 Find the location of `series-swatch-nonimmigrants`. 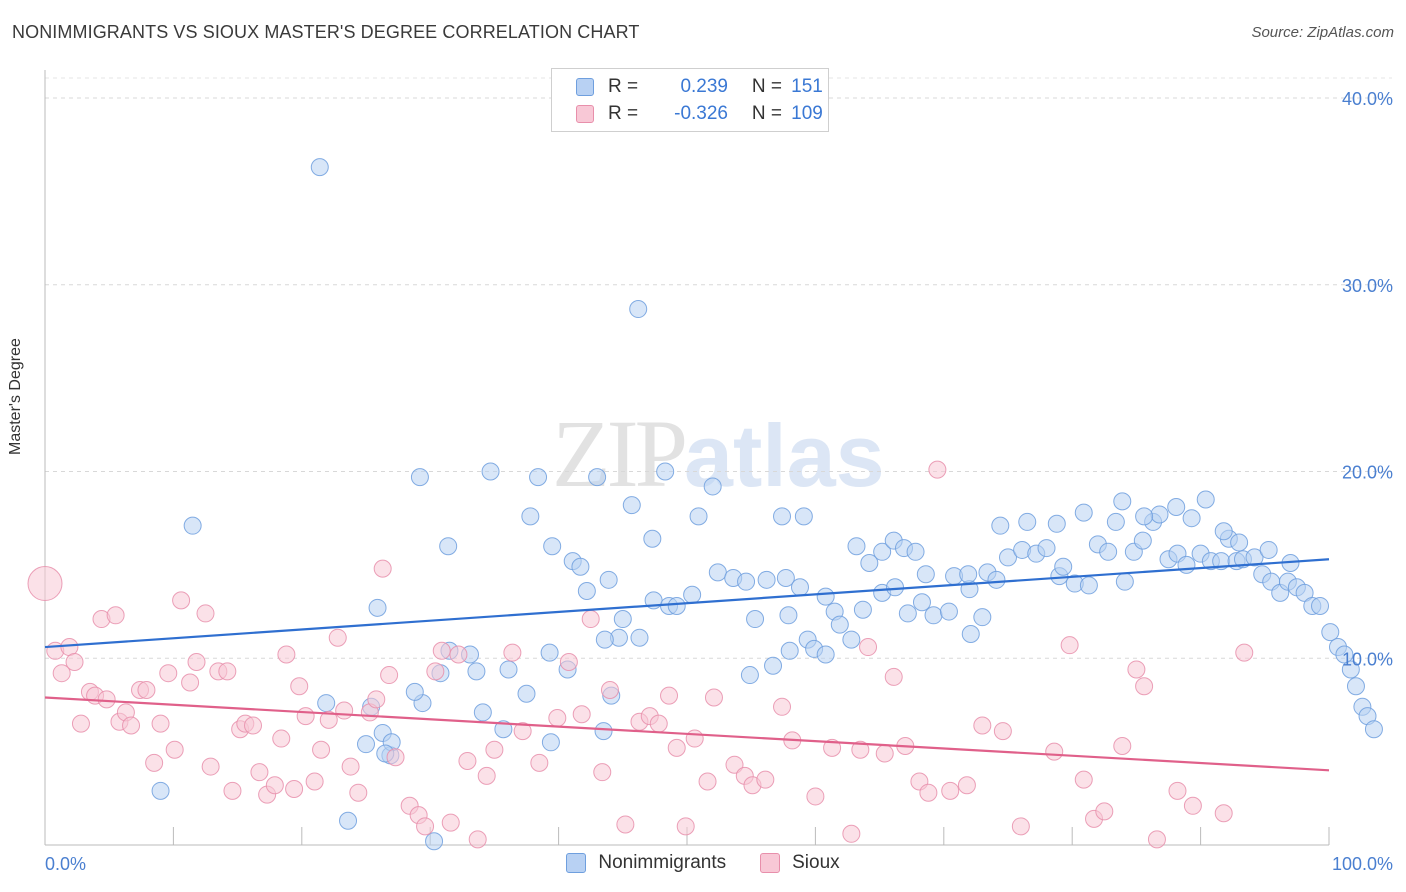

series-swatch-nonimmigrants is located at coordinates (576, 863).